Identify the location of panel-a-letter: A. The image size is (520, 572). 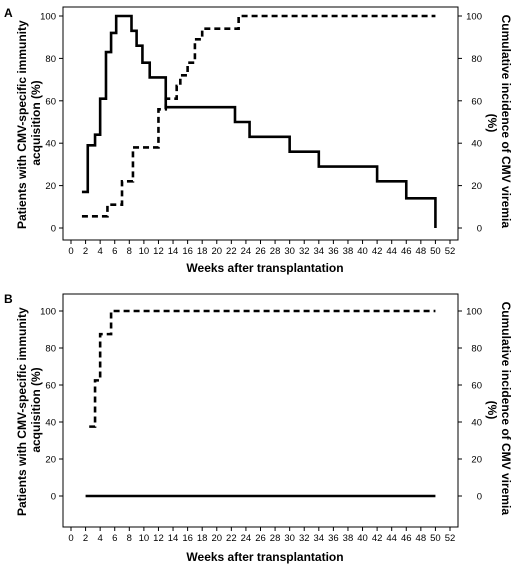
(8, 13).